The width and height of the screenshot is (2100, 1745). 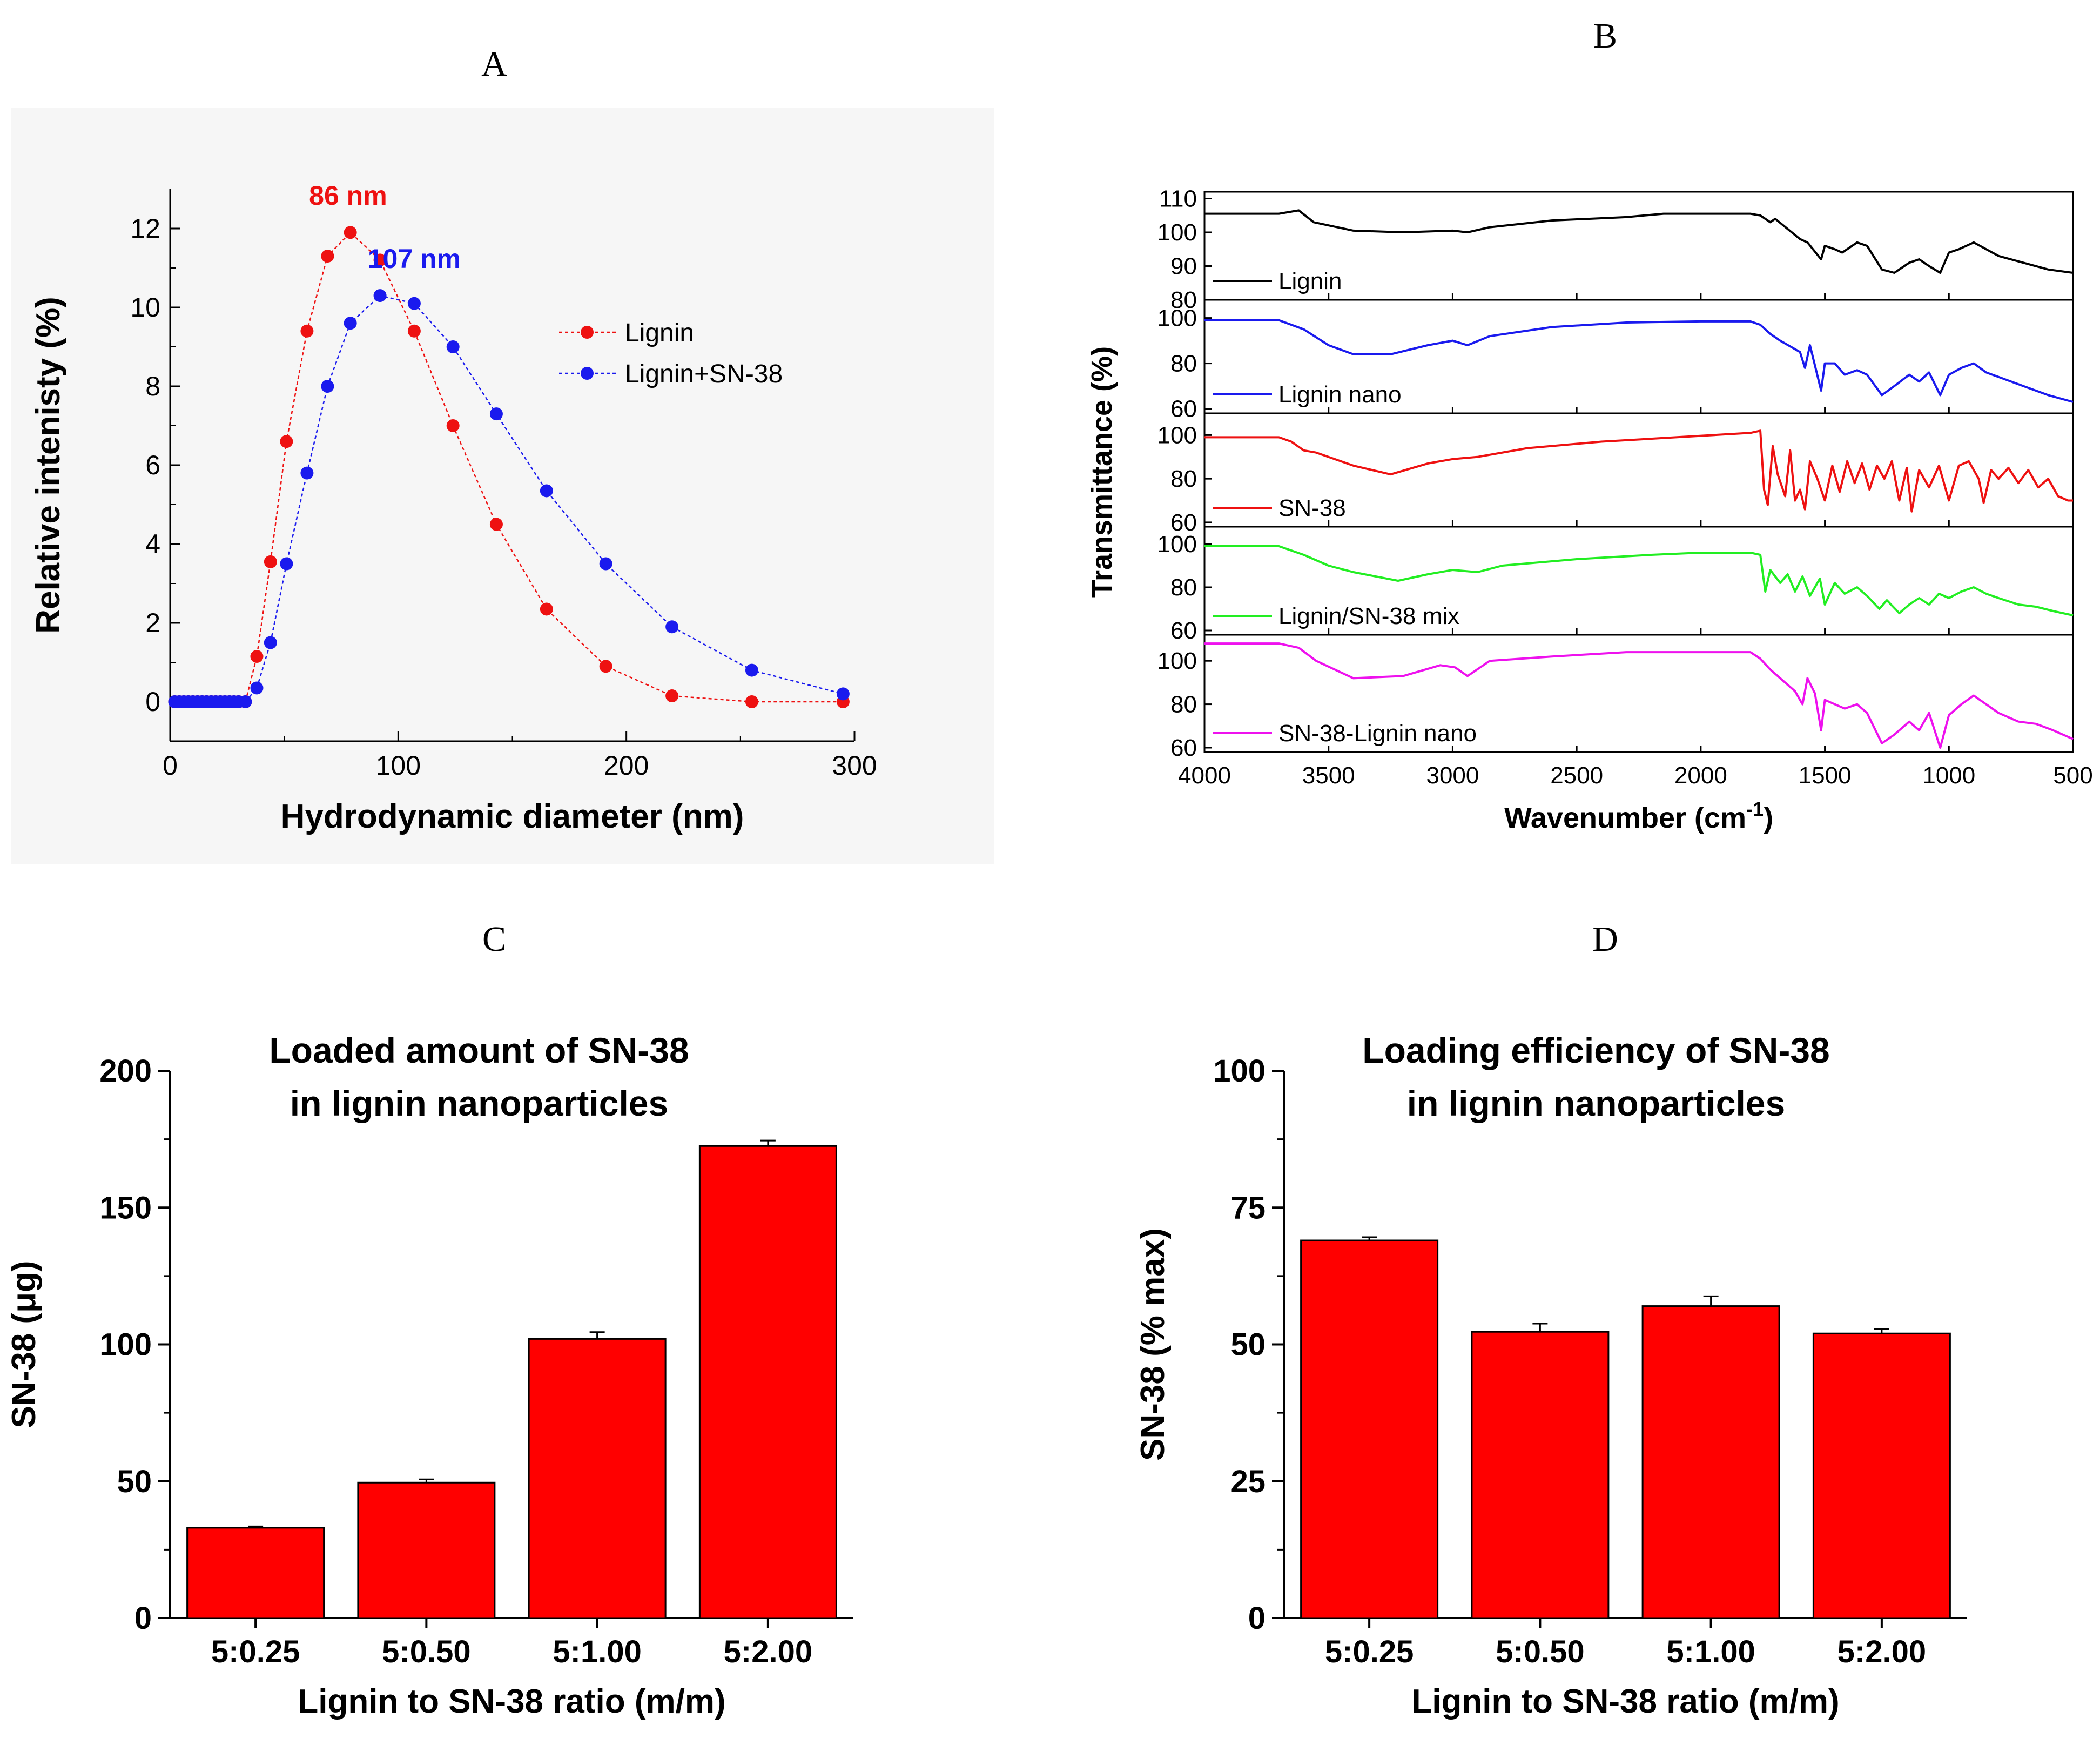 What do you see at coordinates (1639, 242) in the screenshot?
I see `ftir-spectrum-lignin` at bounding box center [1639, 242].